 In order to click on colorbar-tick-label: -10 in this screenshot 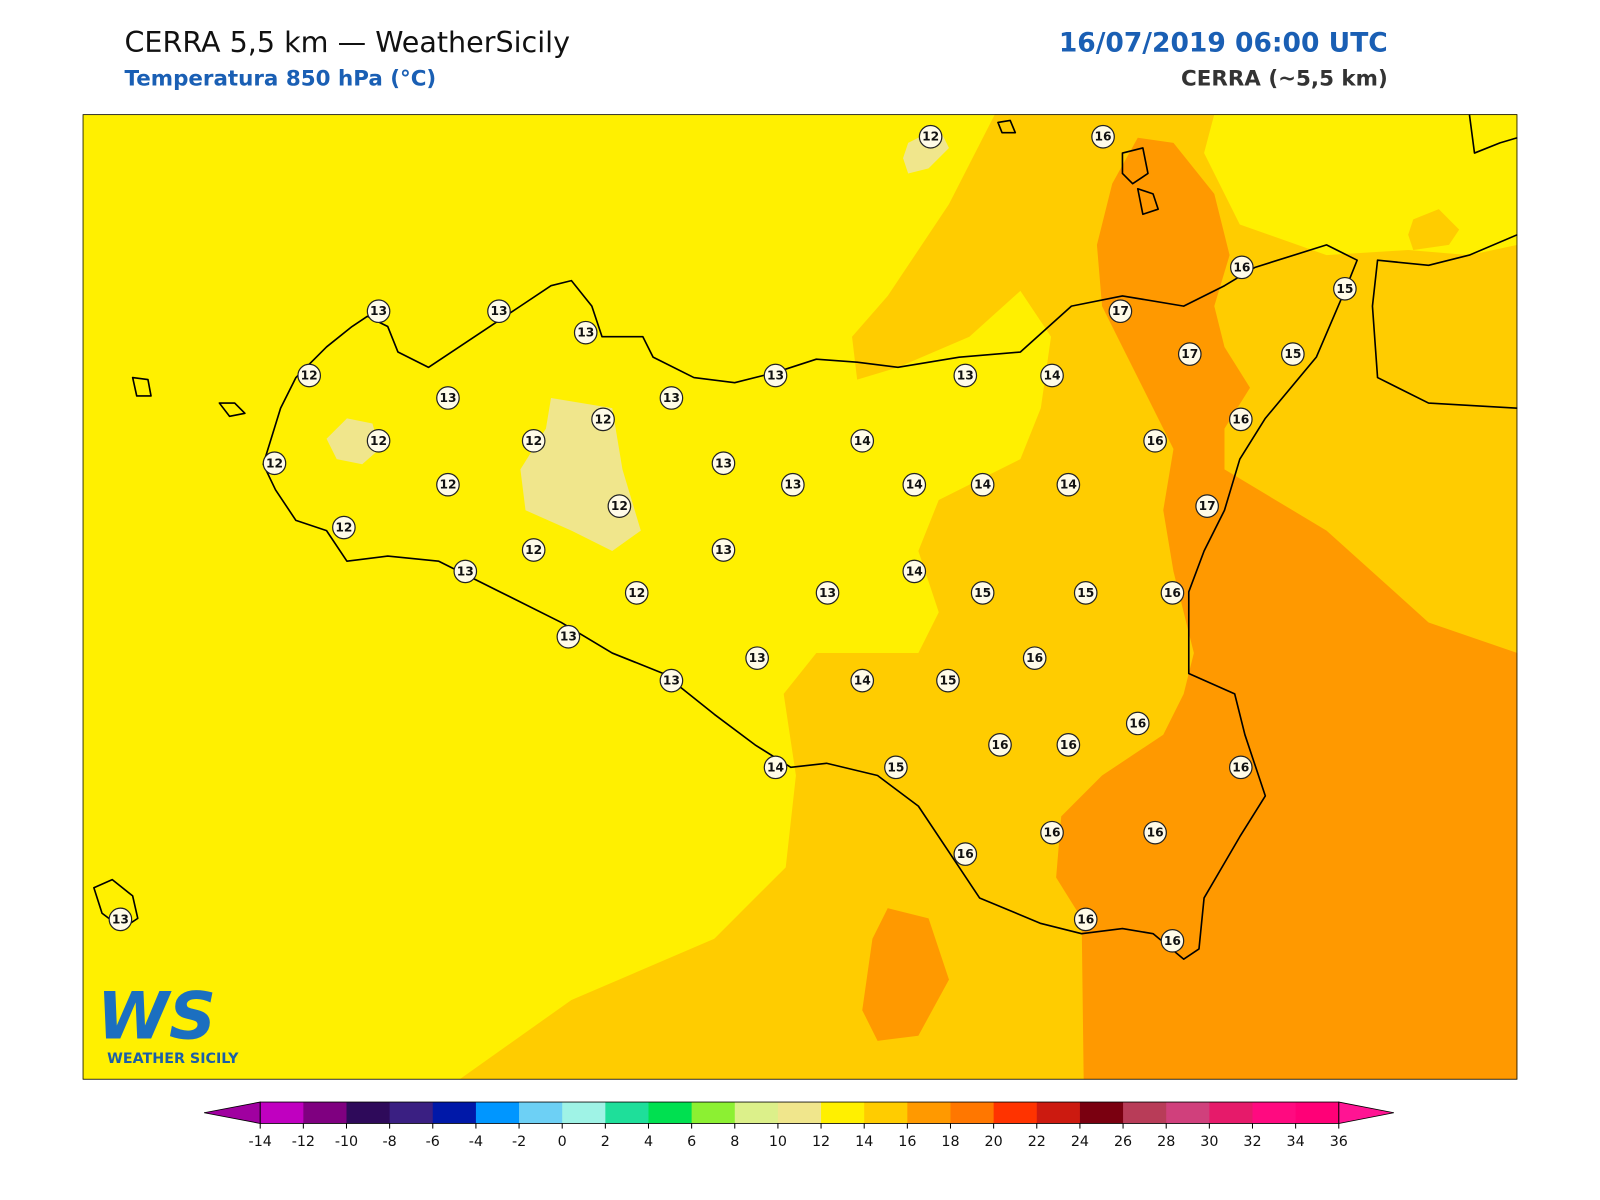, I will do `click(346, 1142)`.